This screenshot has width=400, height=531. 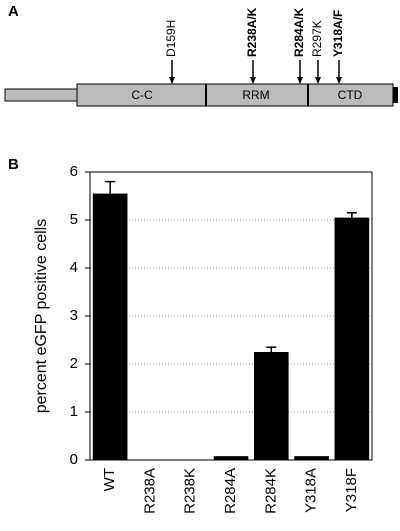 I want to click on y-tick-label: 4, so click(x=74, y=267).